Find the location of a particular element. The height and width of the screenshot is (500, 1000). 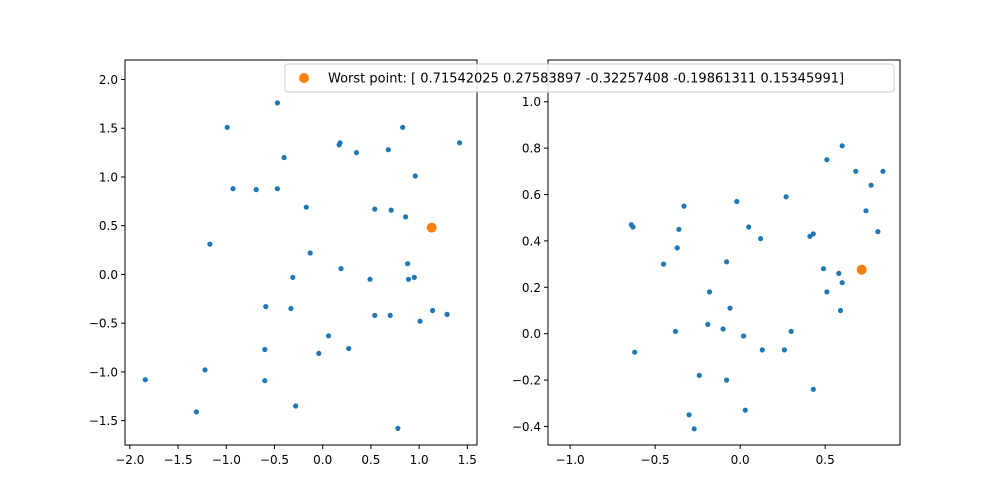

y-tick-label: −1.5 is located at coordinates (103, 421).